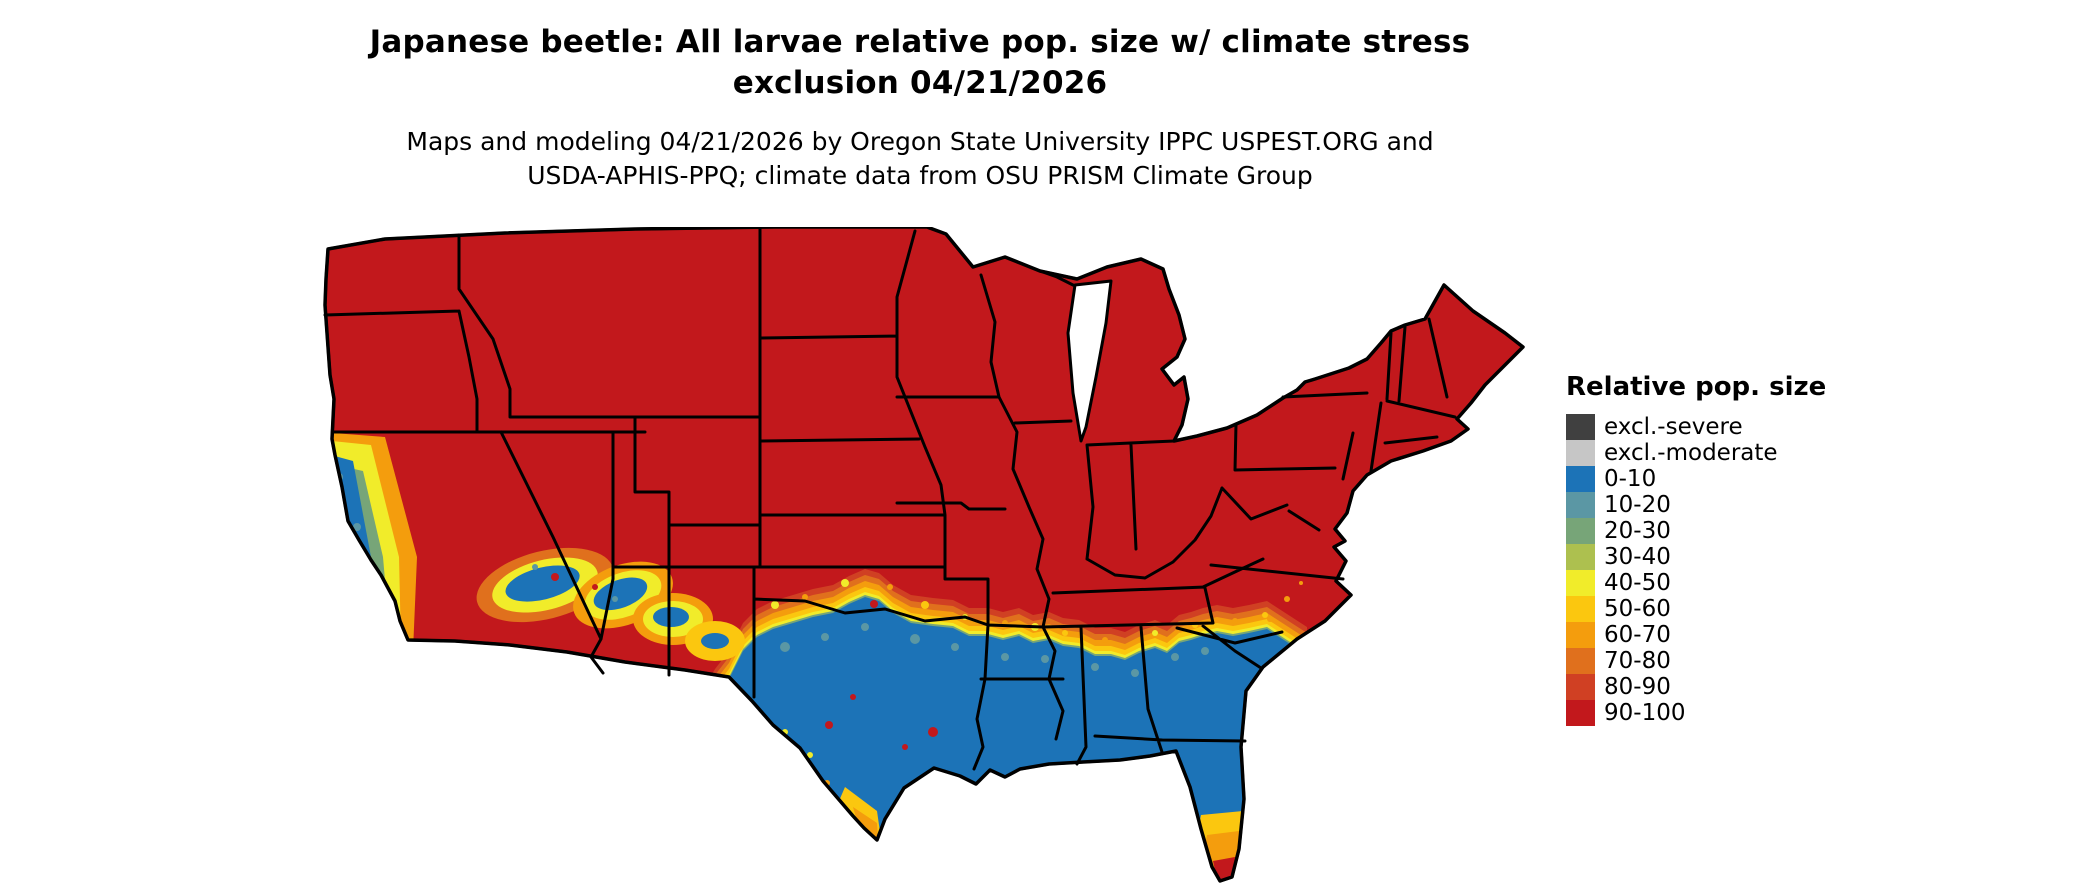 This screenshot has width=2100, height=892. I want to click on legend-label: 40-50, so click(1637, 583).